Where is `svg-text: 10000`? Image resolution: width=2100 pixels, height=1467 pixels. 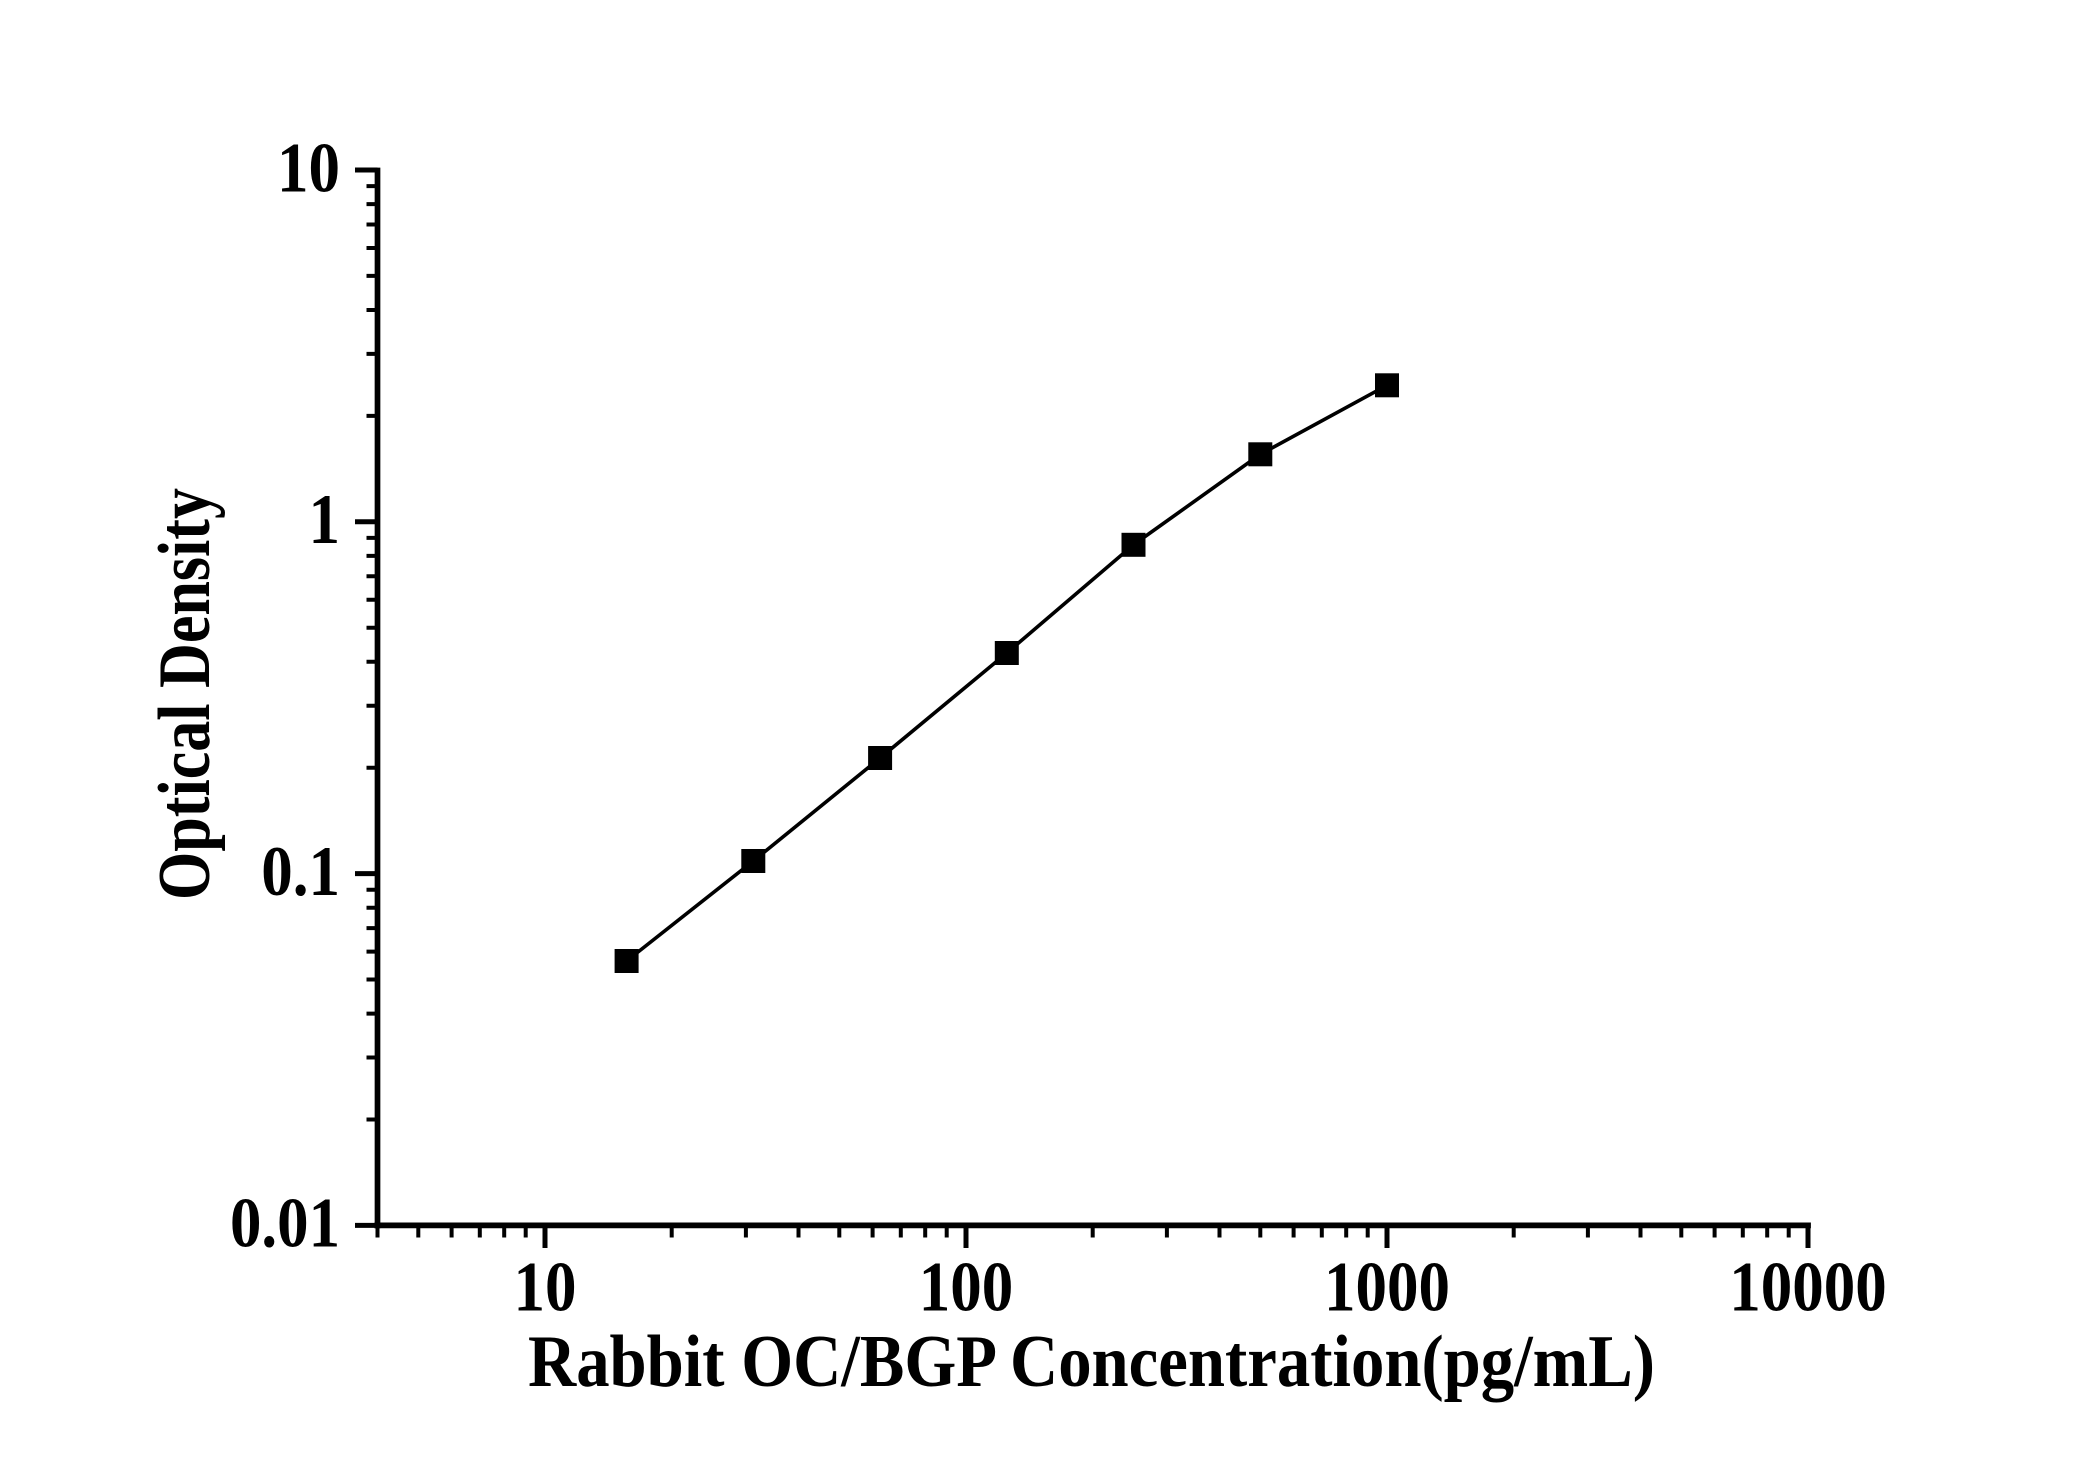
svg-text: 10000 is located at coordinates (1808, 1288).